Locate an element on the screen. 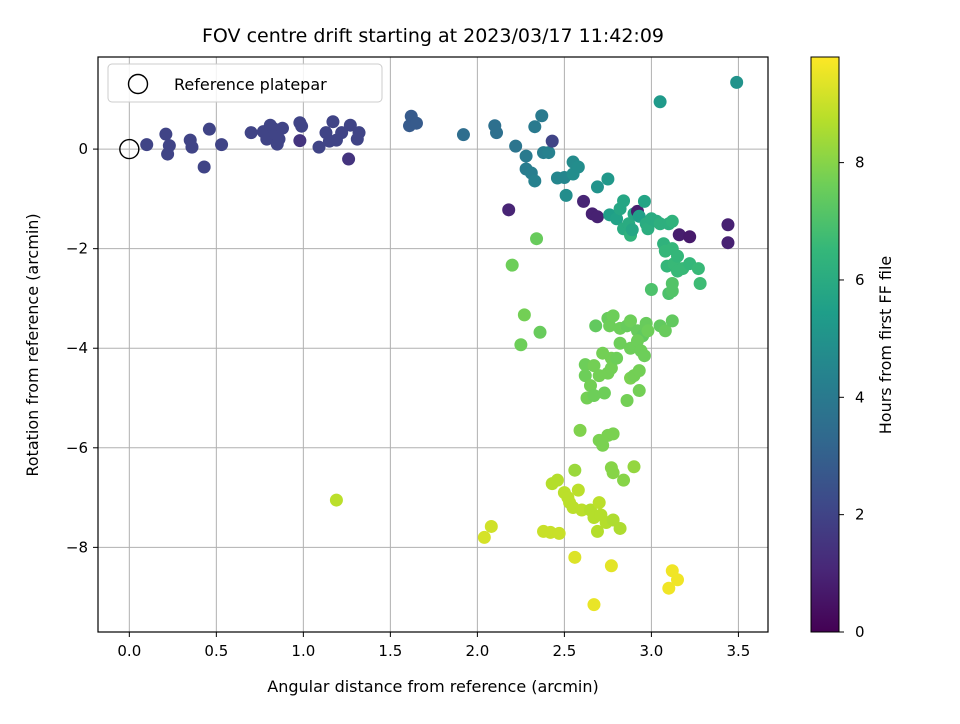 This screenshot has height=724, width=960. legend-box is located at coordinates (245, 83).